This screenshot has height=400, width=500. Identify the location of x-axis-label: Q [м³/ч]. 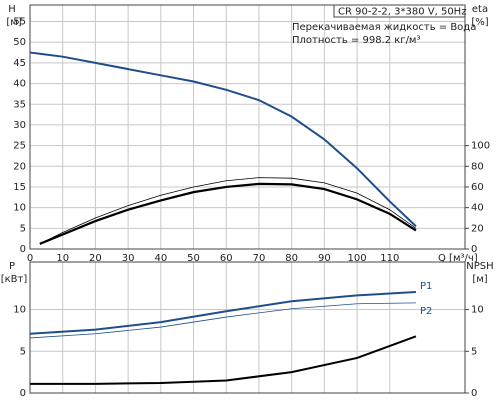
(458, 258).